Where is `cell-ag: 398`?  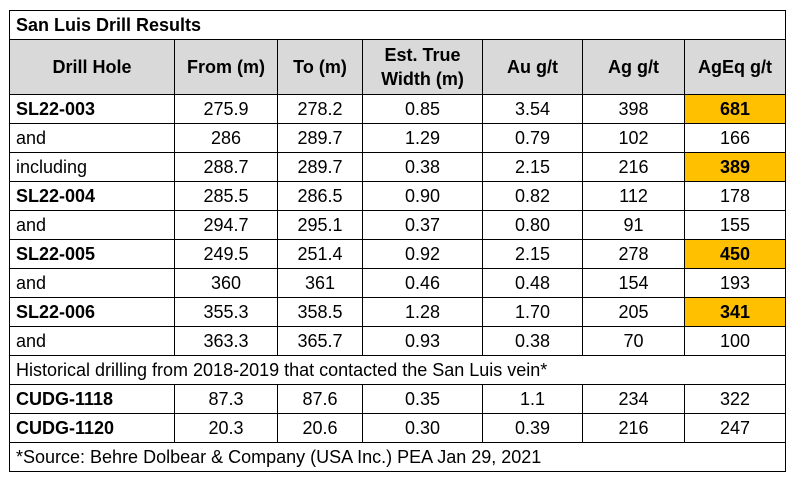 cell-ag: 398 is located at coordinates (633, 109).